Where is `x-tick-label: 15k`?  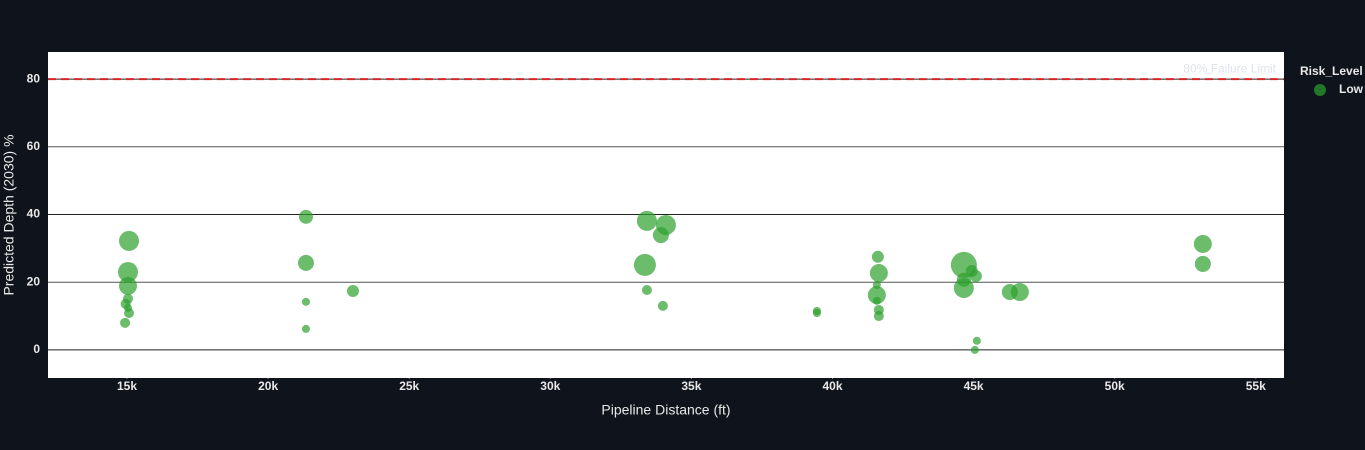 x-tick-label: 15k is located at coordinates (127, 386).